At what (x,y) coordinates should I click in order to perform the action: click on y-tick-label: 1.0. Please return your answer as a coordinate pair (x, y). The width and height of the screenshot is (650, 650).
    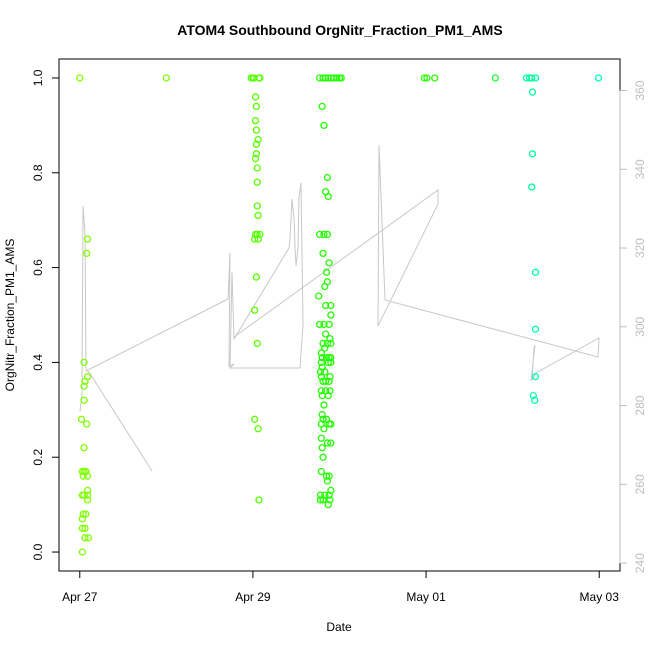
    Looking at the image, I should click on (38, 77).